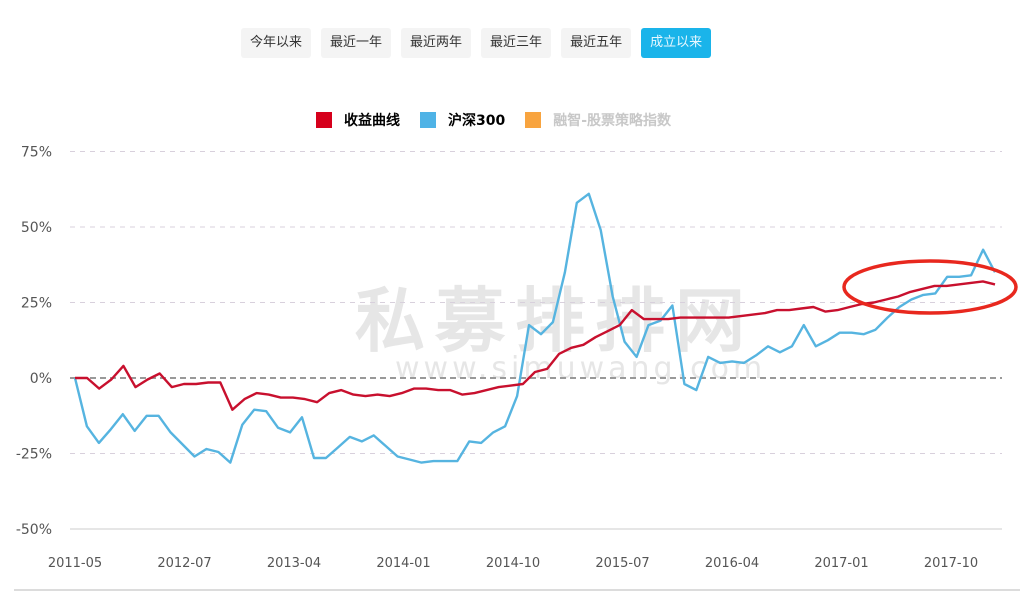 This screenshot has height=602, width=1023. I want to click on x-tick-label: 2014-10, so click(513, 563).